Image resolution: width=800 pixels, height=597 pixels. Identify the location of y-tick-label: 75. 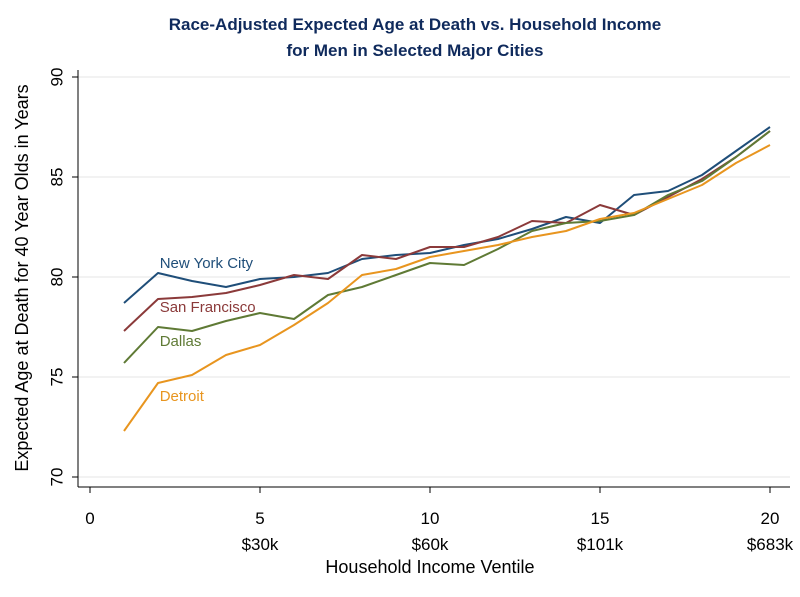
(56, 377).